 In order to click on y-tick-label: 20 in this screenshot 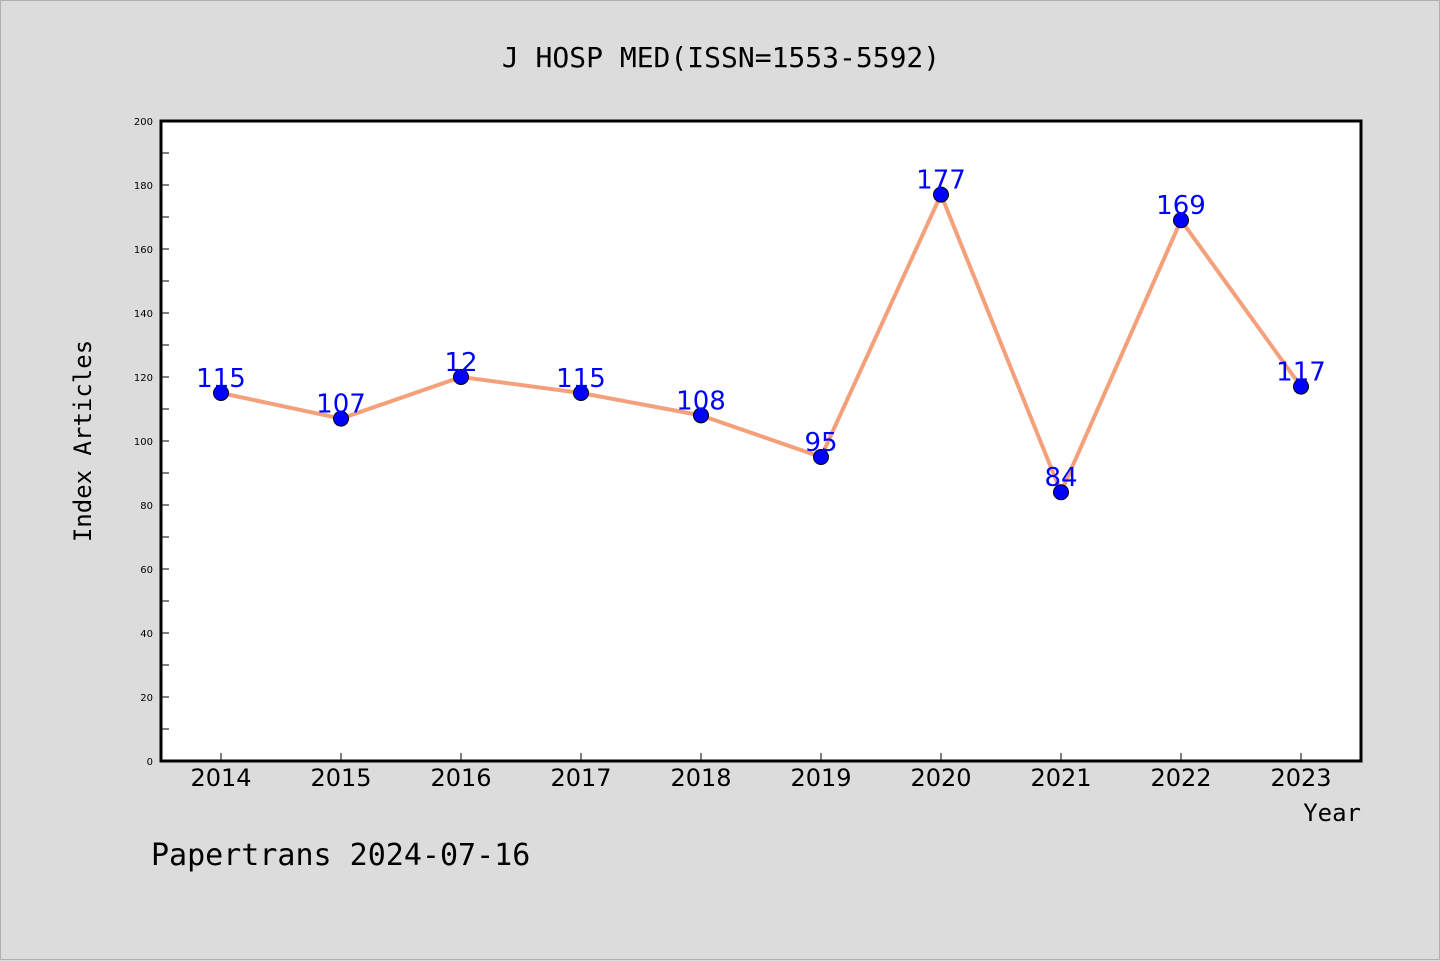, I will do `click(146, 698)`.